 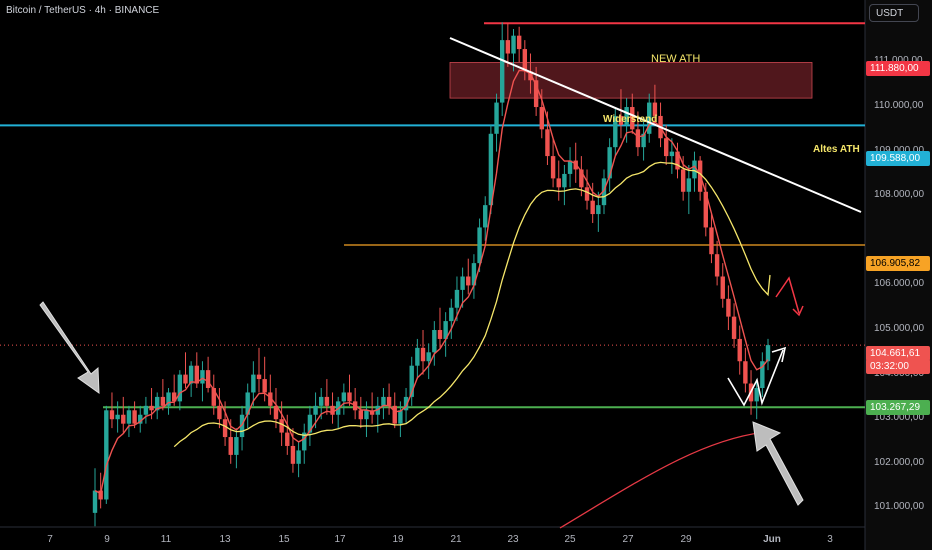 What do you see at coordinates (69, 348) in the screenshot?
I see `grey-arrow-left` at bounding box center [69, 348].